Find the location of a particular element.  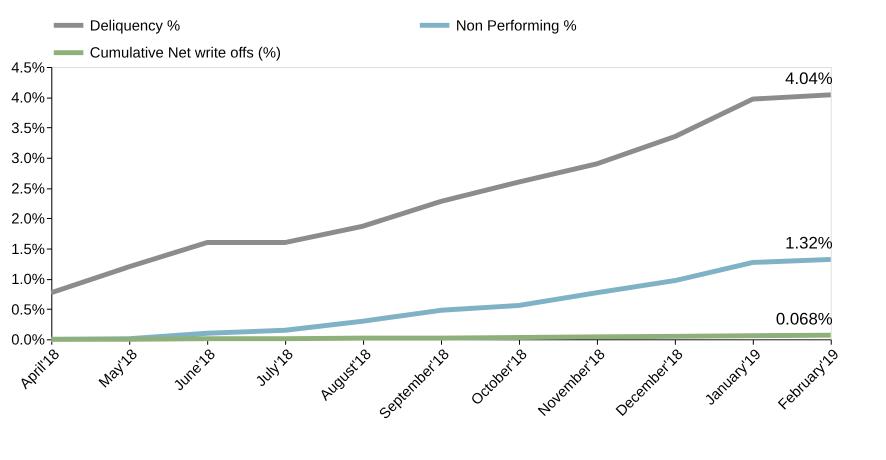

y-tick-label: 0.5% is located at coordinates (28, 310).